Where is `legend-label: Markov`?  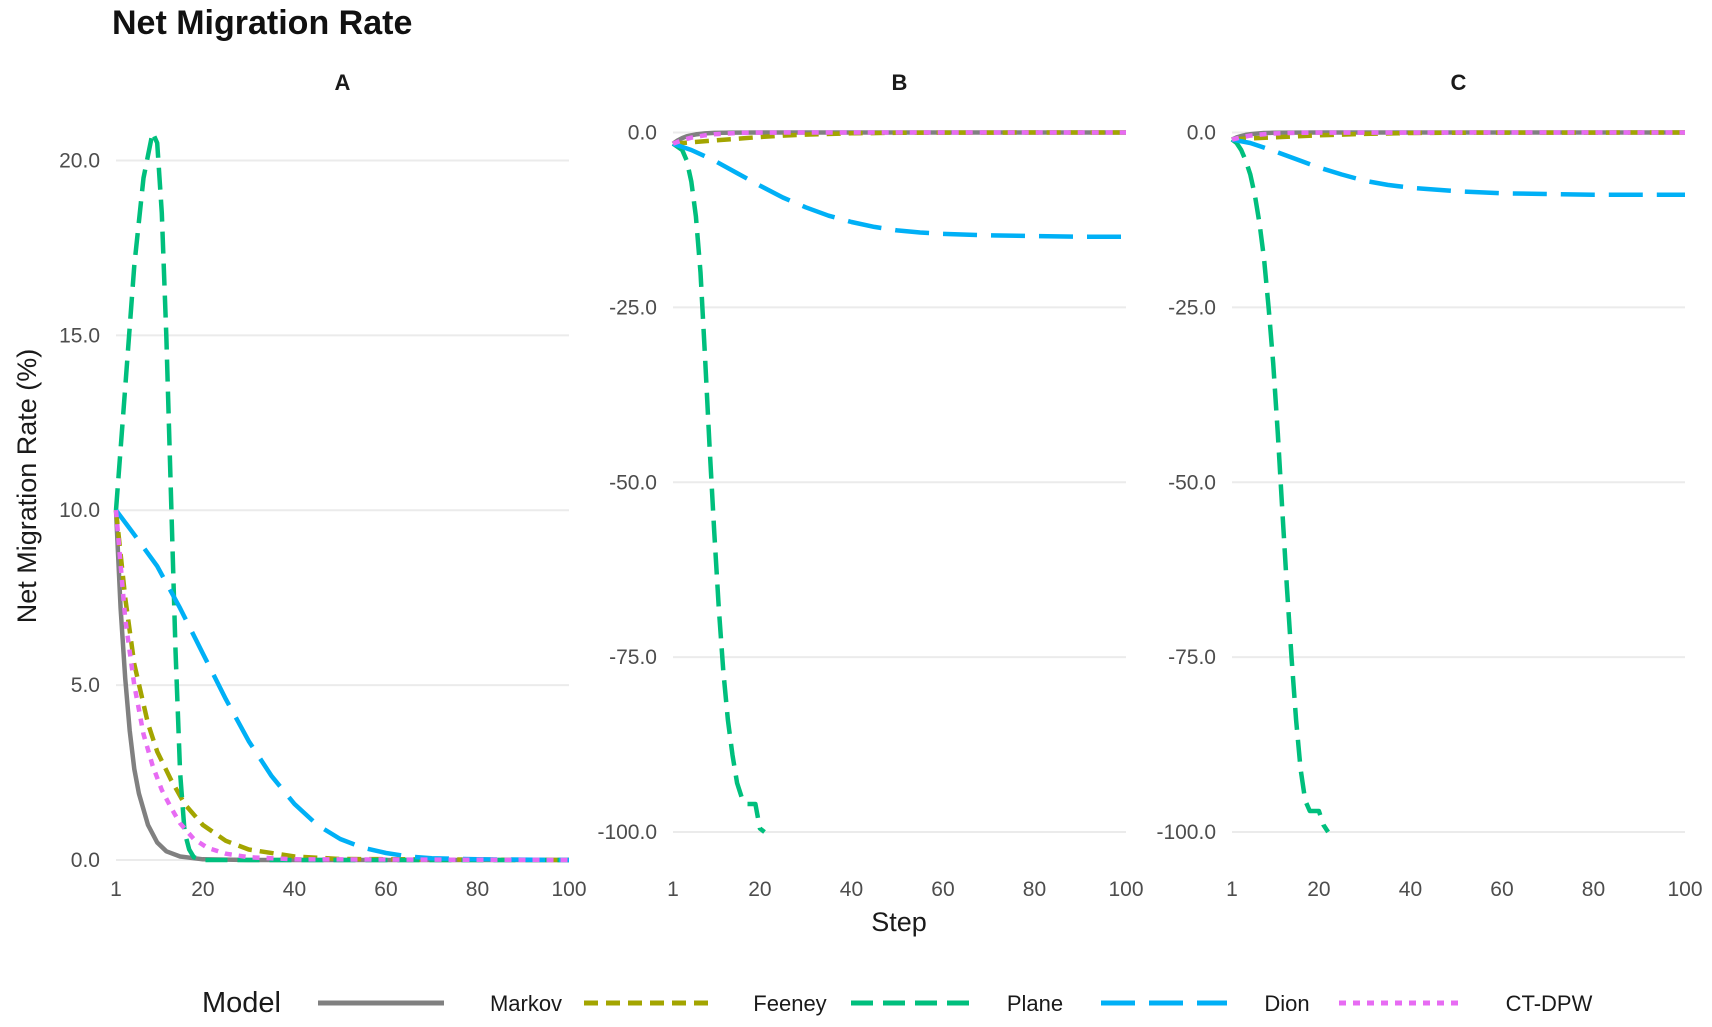 legend-label: Markov is located at coordinates (526, 1003).